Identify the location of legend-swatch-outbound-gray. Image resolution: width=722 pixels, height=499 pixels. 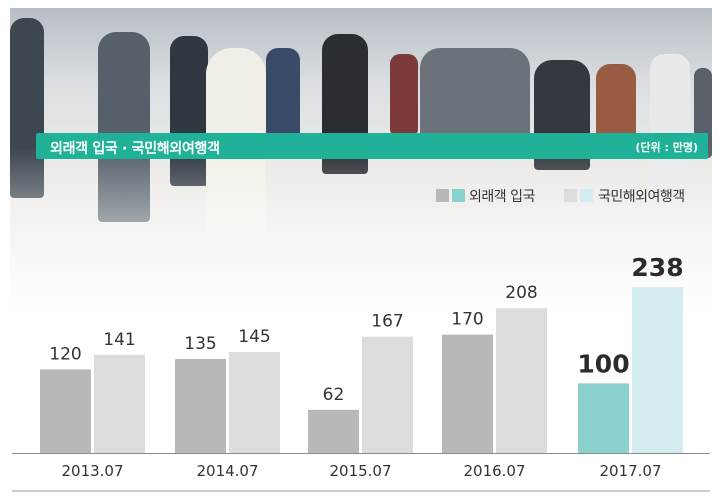
(570, 195).